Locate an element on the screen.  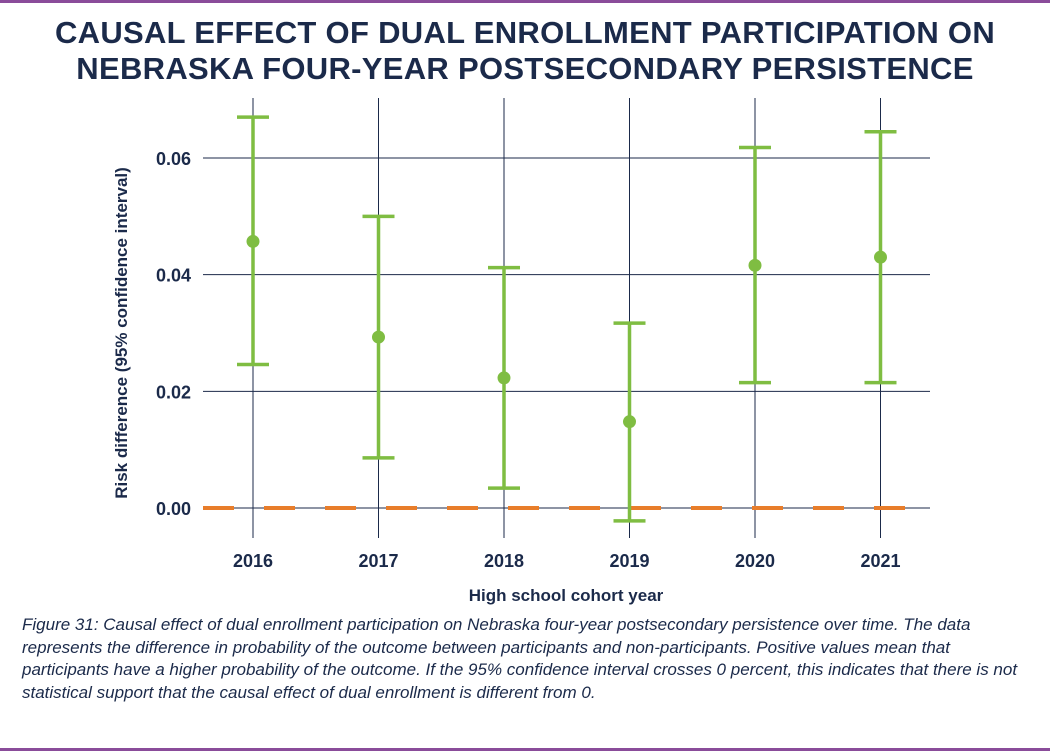
x-tick-label: 2019 is located at coordinates (629, 561).